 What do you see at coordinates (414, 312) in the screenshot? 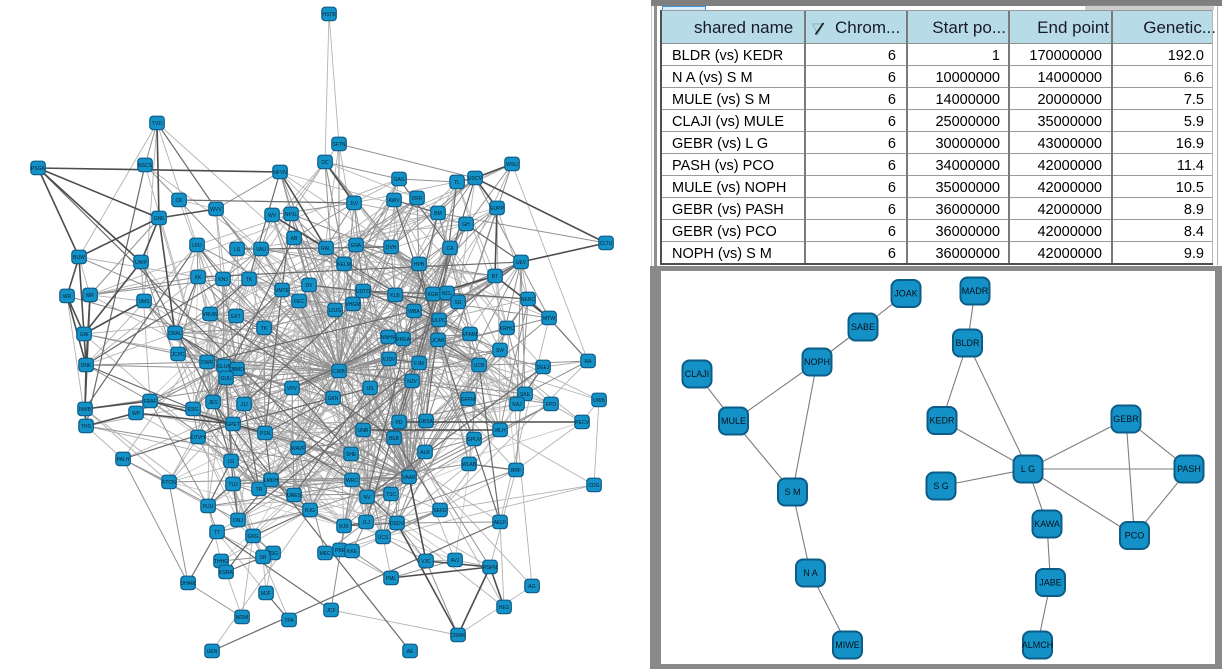
I see `svg-text: WBA` at bounding box center [414, 312].